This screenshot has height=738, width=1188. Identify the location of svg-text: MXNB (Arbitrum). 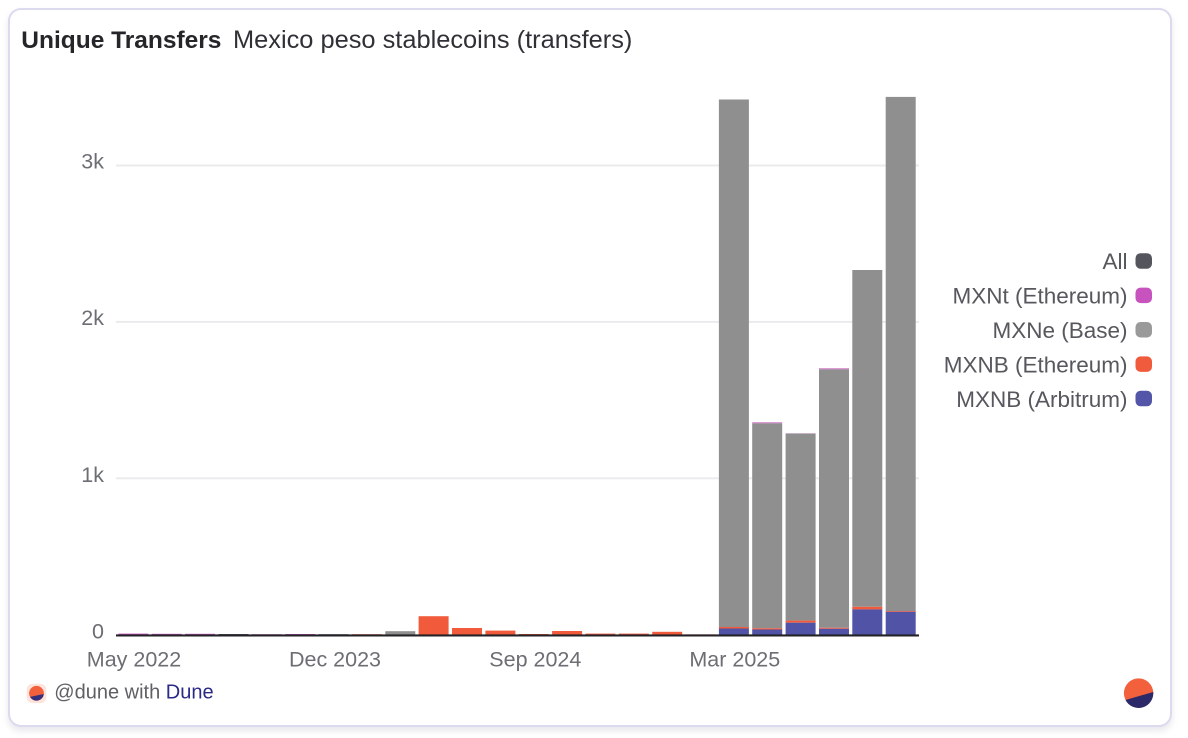
(1041, 399).